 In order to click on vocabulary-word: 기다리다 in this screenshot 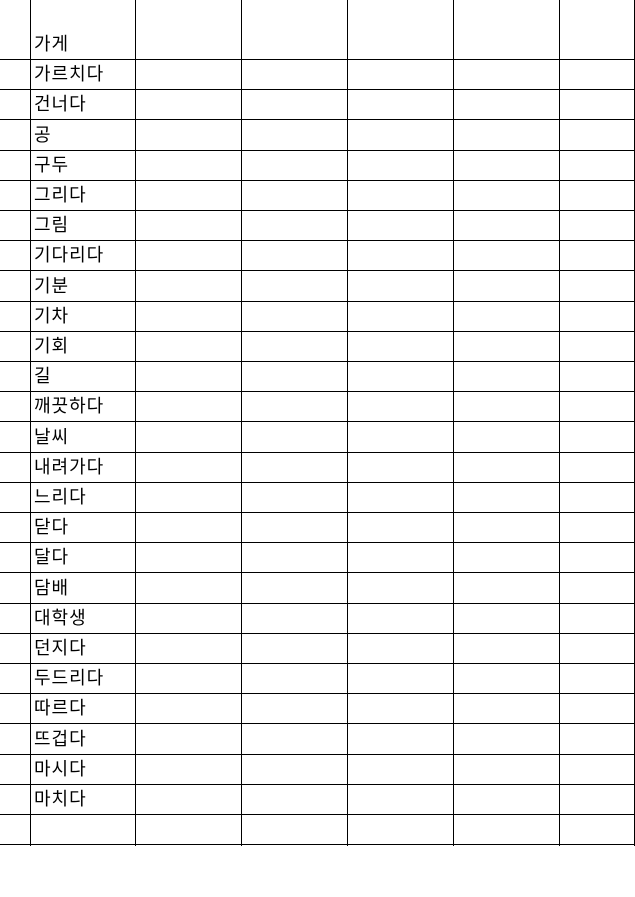, I will do `click(69, 255)`.